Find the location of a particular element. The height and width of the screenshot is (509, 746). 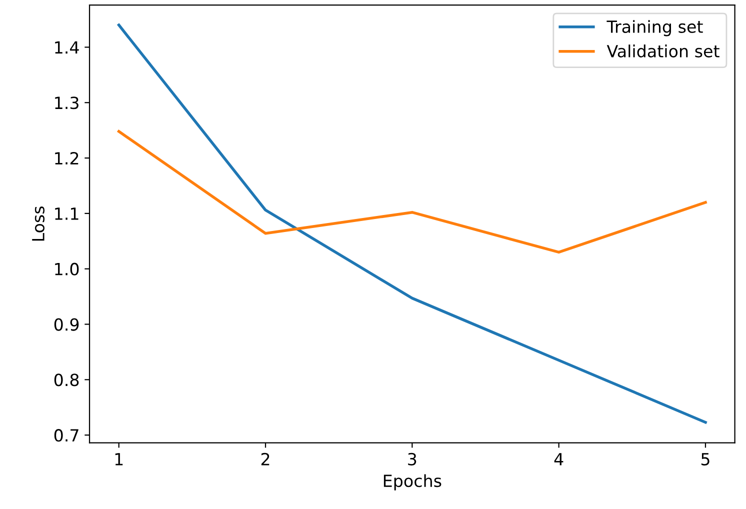

y-axis-title: Loss is located at coordinates (38, 223).